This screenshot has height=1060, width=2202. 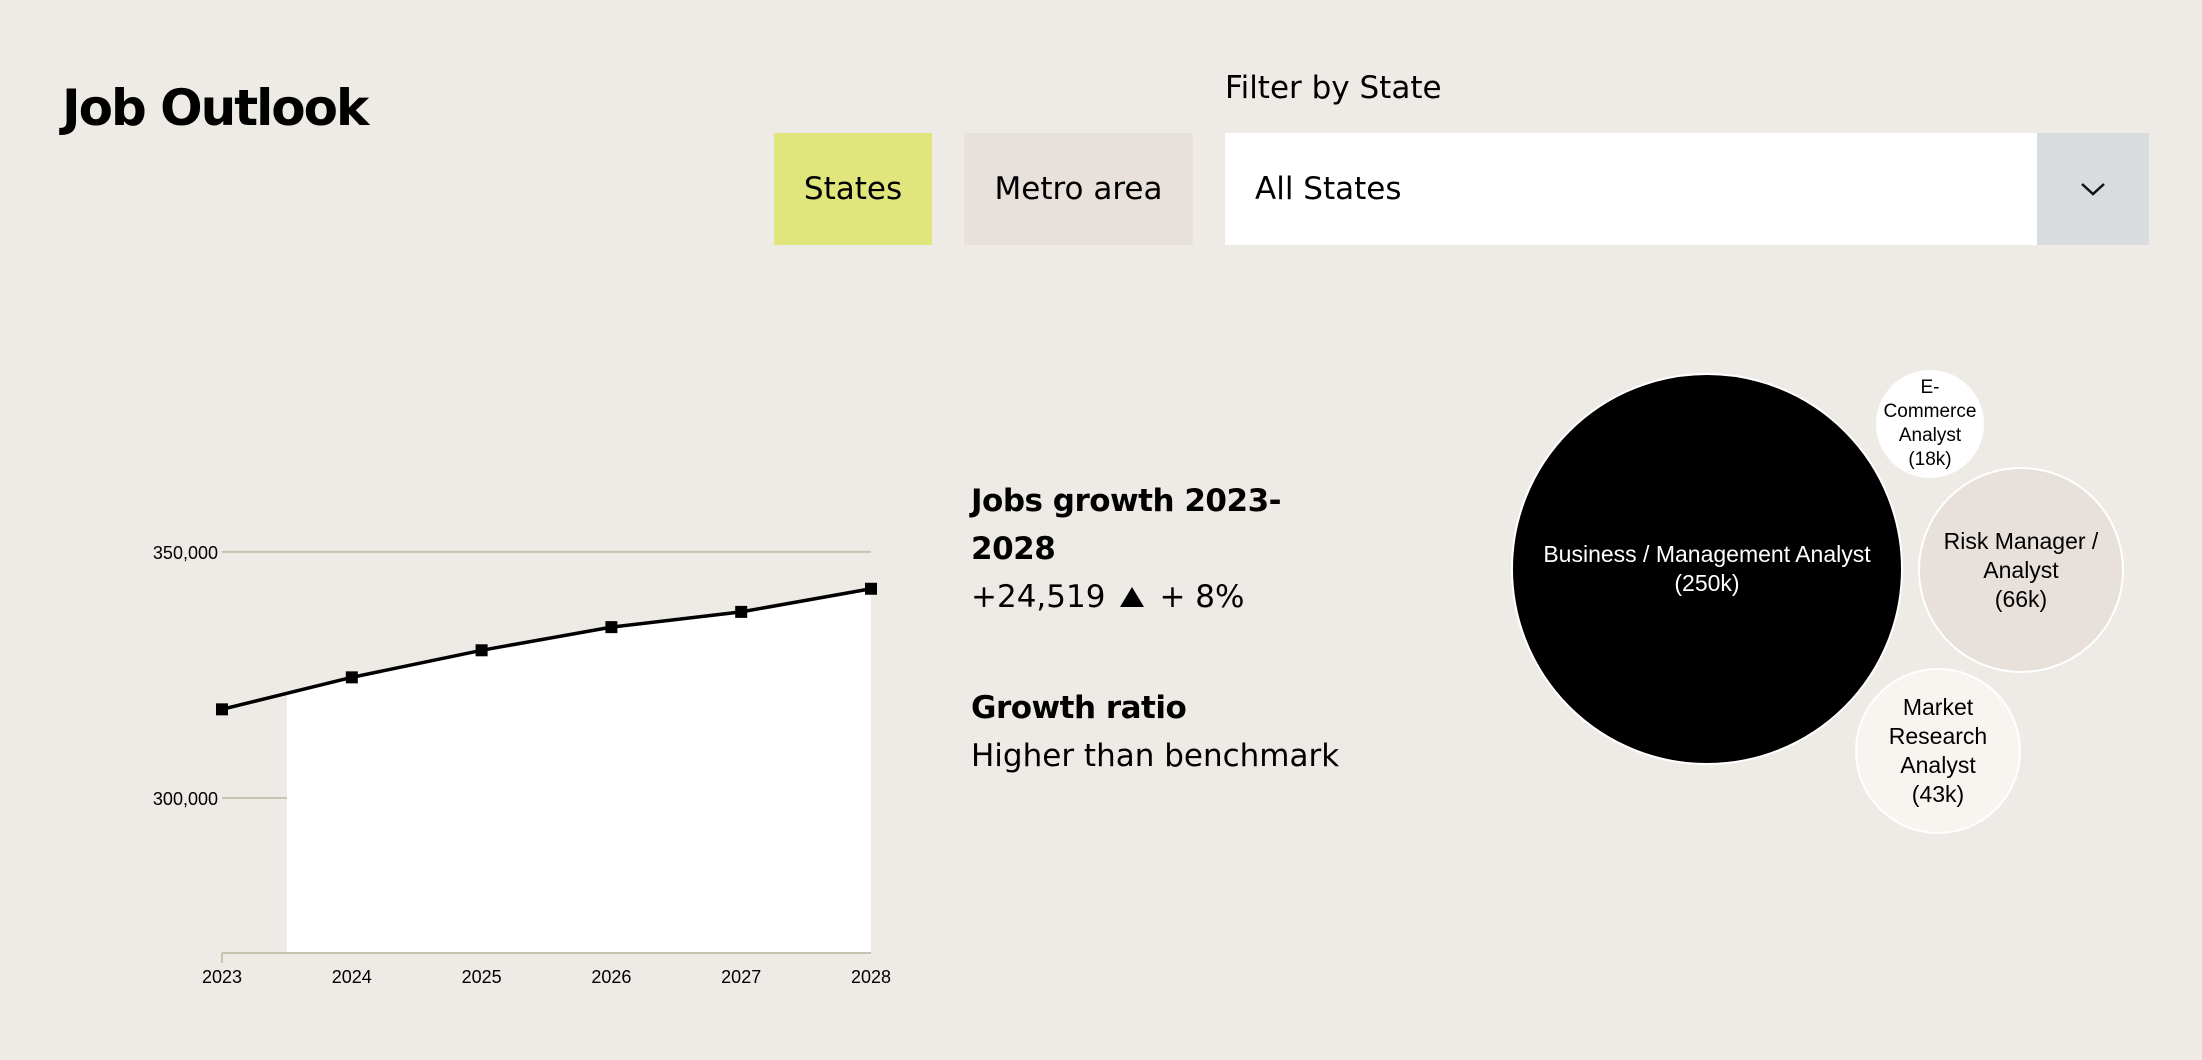 I want to click on page-title: Job Outlook, so click(x=215, y=108).